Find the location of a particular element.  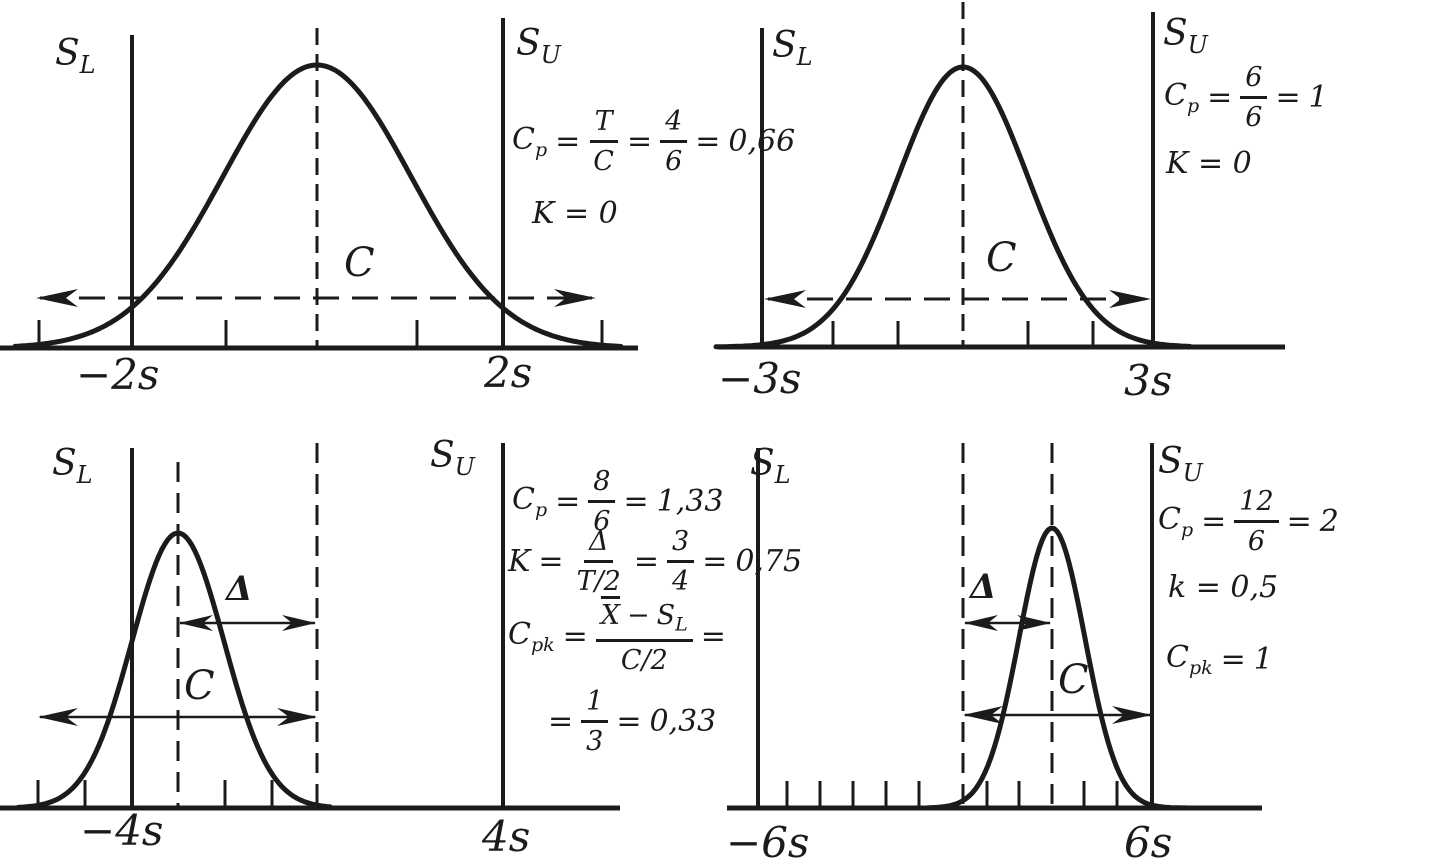

axis-label-left: −6s is located at coordinates (768, 841).